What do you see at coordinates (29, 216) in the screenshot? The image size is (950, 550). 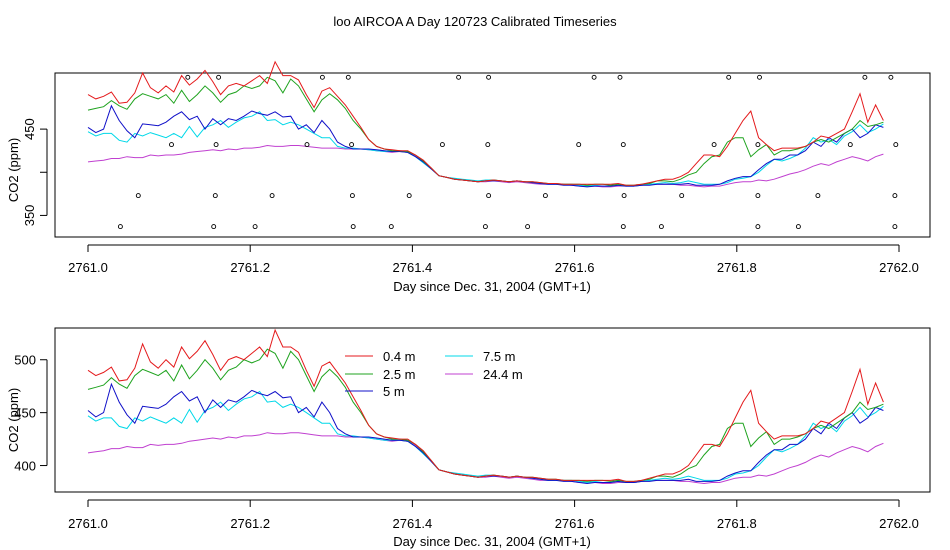 I see `top-y-tick-label-0: 350` at bounding box center [29, 216].